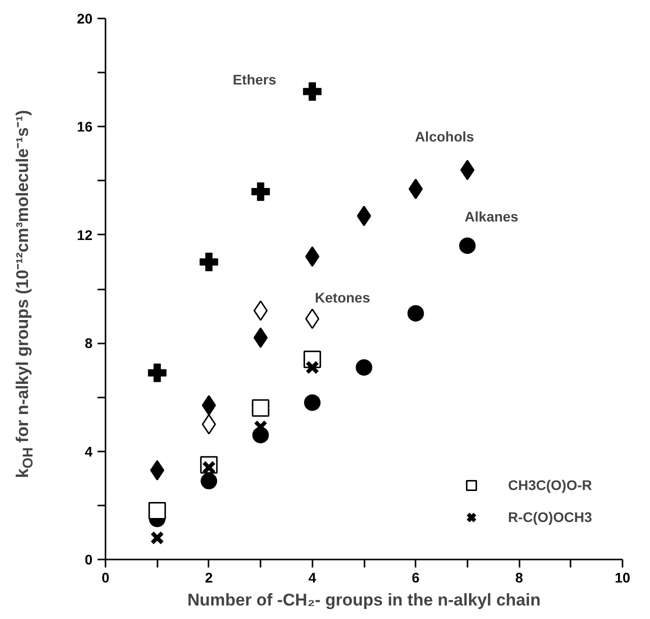 Image resolution: width=650 pixels, height=619 pixels. What do you see at coordinates (622, 578) in the screenshot?
I see `x-tick-label: 10` at bounding box center [622, 578].